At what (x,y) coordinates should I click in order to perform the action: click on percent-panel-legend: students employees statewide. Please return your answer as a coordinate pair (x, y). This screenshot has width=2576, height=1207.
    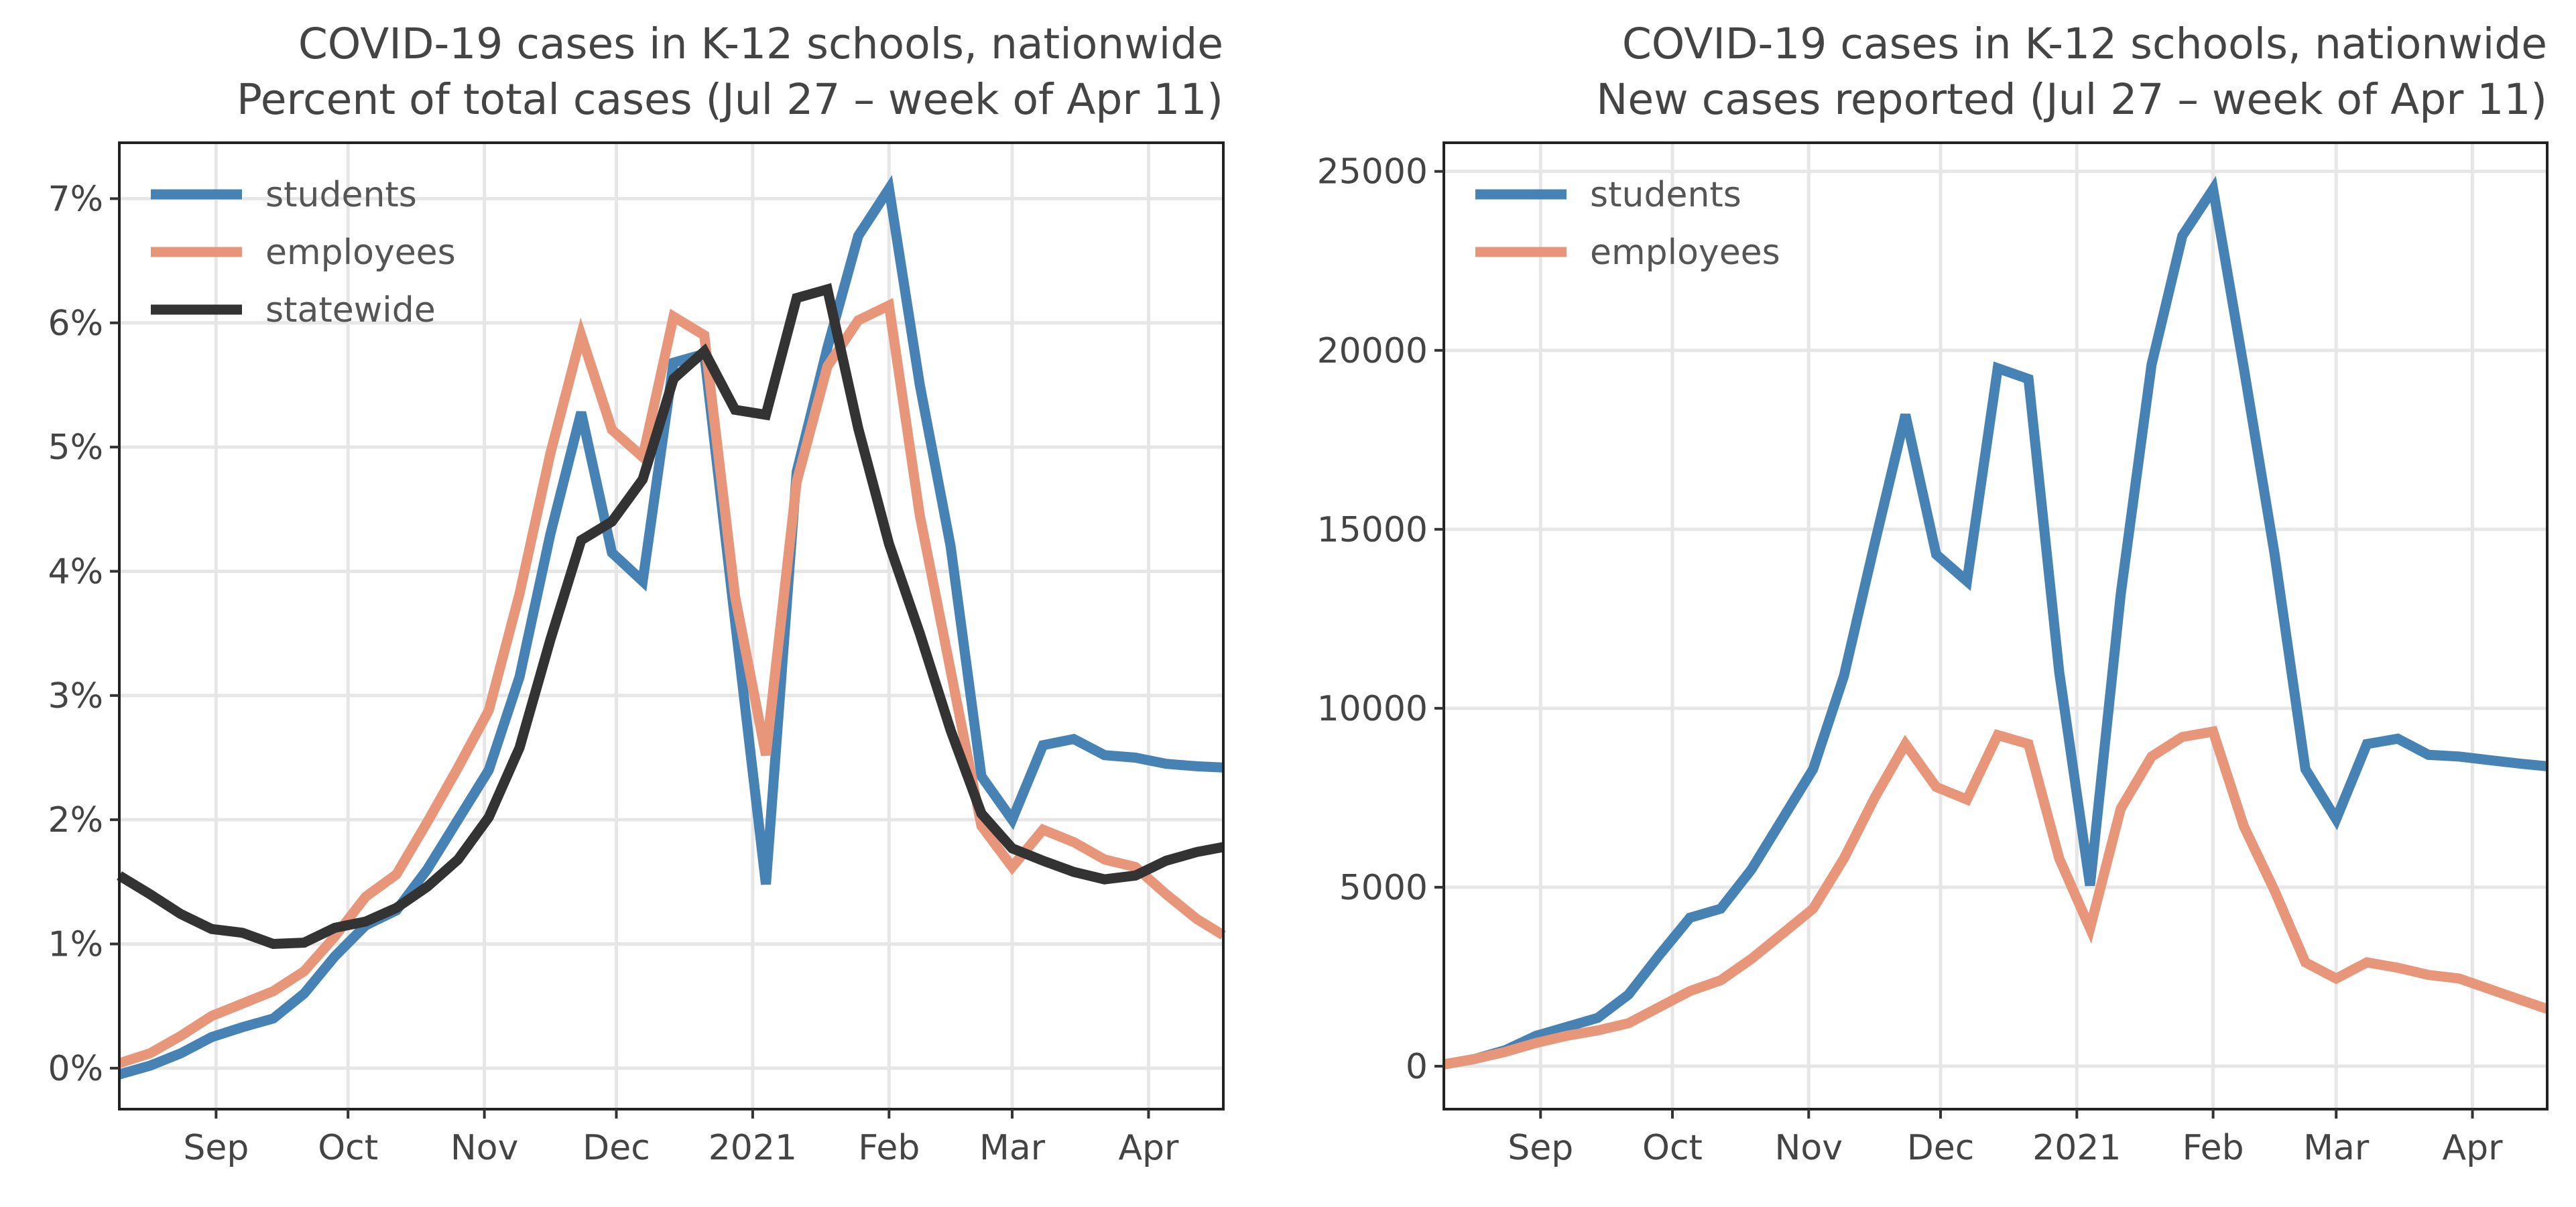
    Looking at the image, I should click on (303, 252).